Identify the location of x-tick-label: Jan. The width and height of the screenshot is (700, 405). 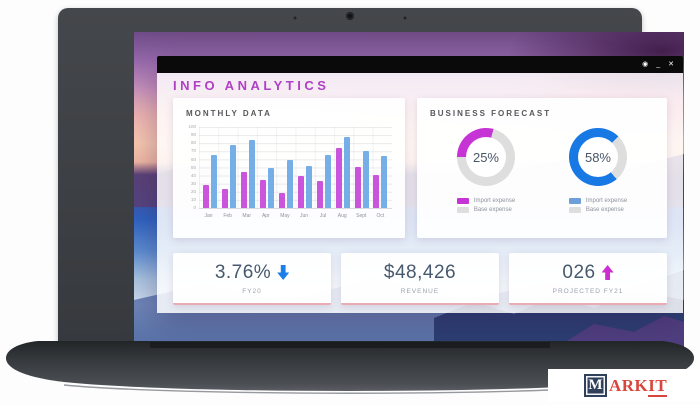
(208, 216).